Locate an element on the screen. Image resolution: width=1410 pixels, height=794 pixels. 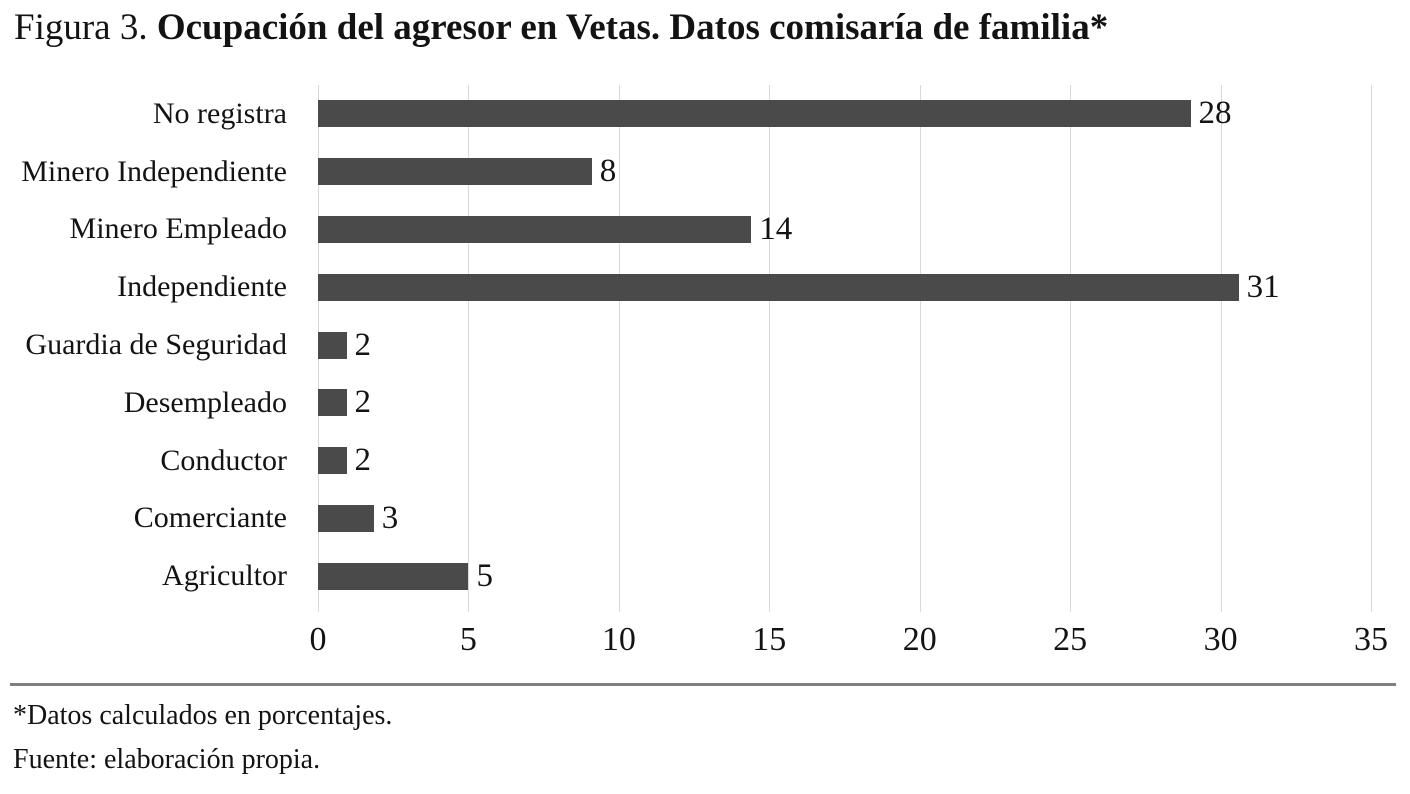
footnote-percentages: *Datos calculados en porcentajes. is located at coordinates (203, 715).